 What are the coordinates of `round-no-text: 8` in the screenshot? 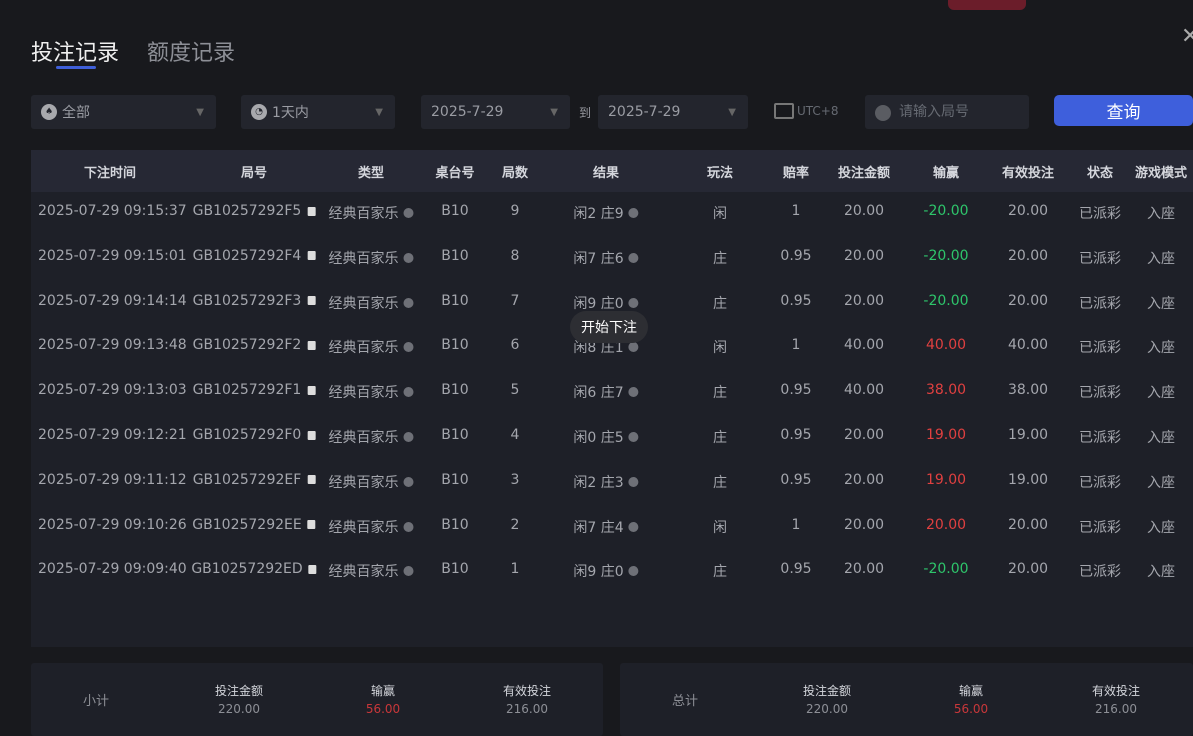 It's located at (515, 255).